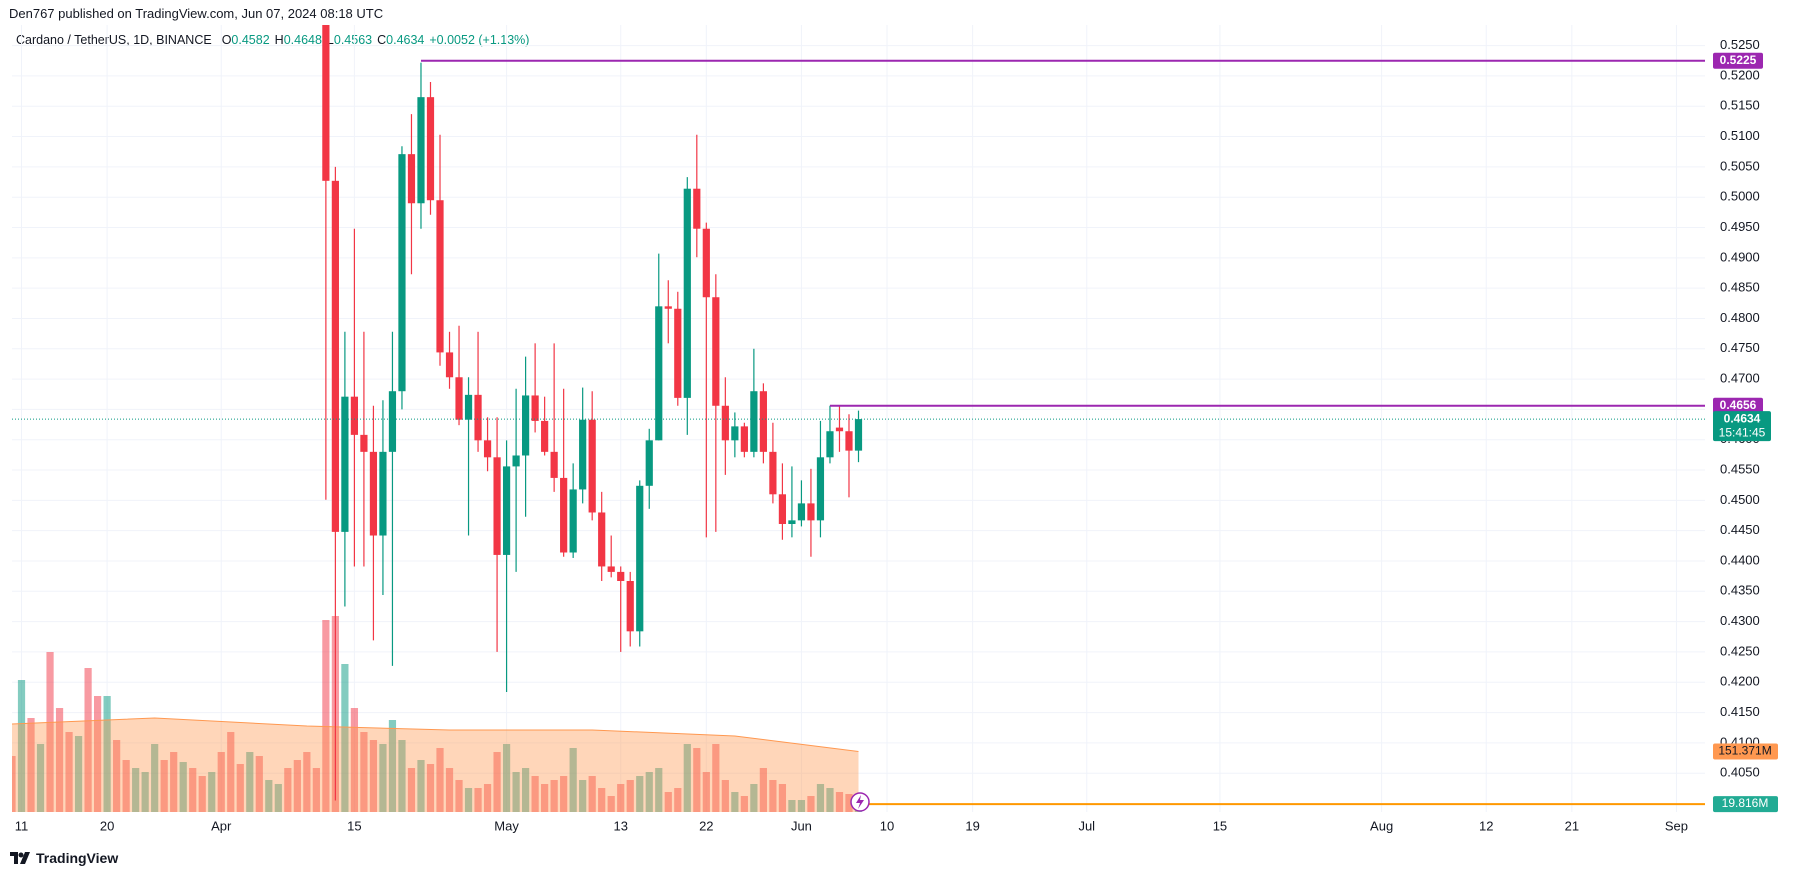  What do you see at coordinates (221, 825) in the screenshot?
I see `x-tick-label: Apr` at bounding box center [221, 825].